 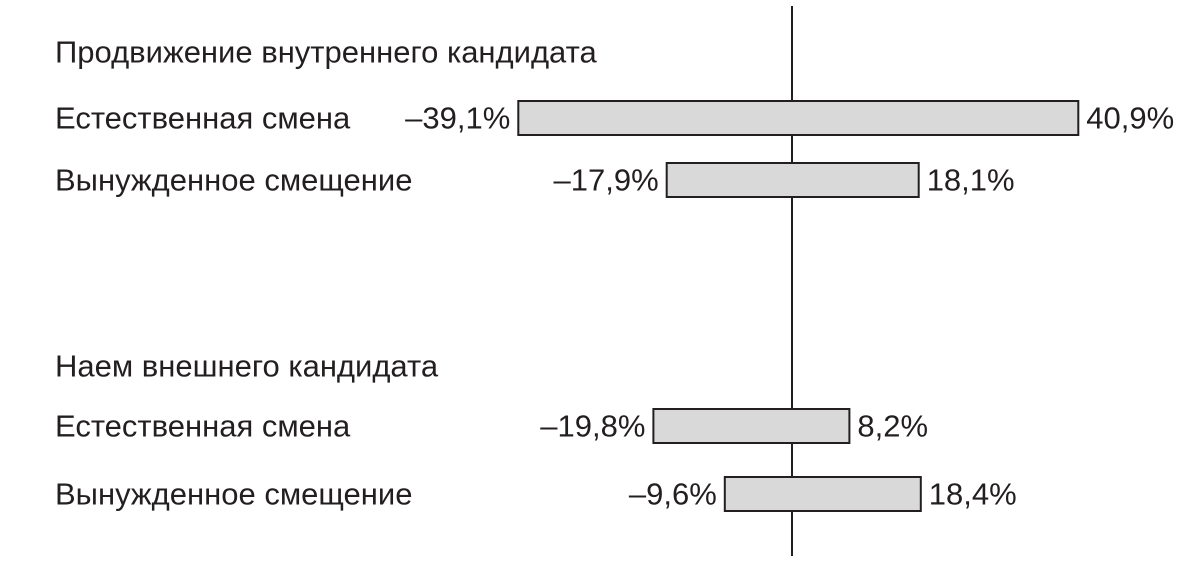 What do you see at coordinates (326, 52) in the screenshot?
I see `group-title: Продвижение внутреннего кандидата` at bounding box center [326, 52].